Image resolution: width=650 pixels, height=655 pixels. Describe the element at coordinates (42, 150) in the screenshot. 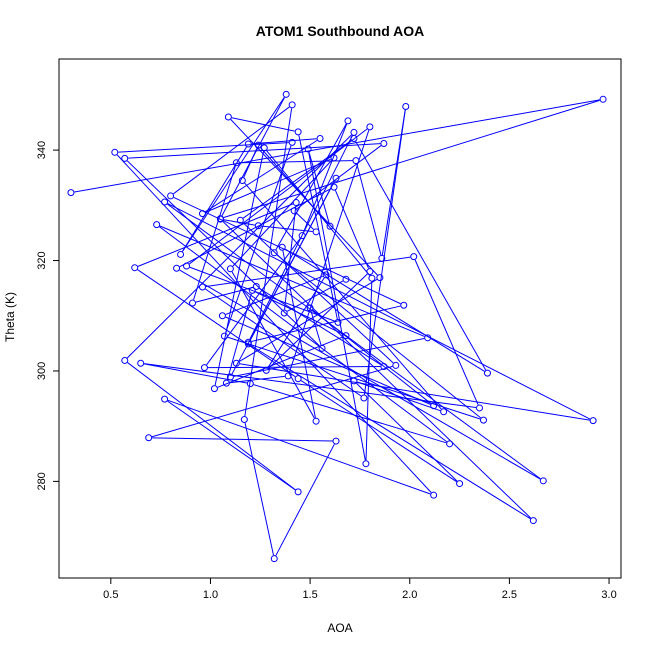

I see `y-tick-label: 340` at that location.